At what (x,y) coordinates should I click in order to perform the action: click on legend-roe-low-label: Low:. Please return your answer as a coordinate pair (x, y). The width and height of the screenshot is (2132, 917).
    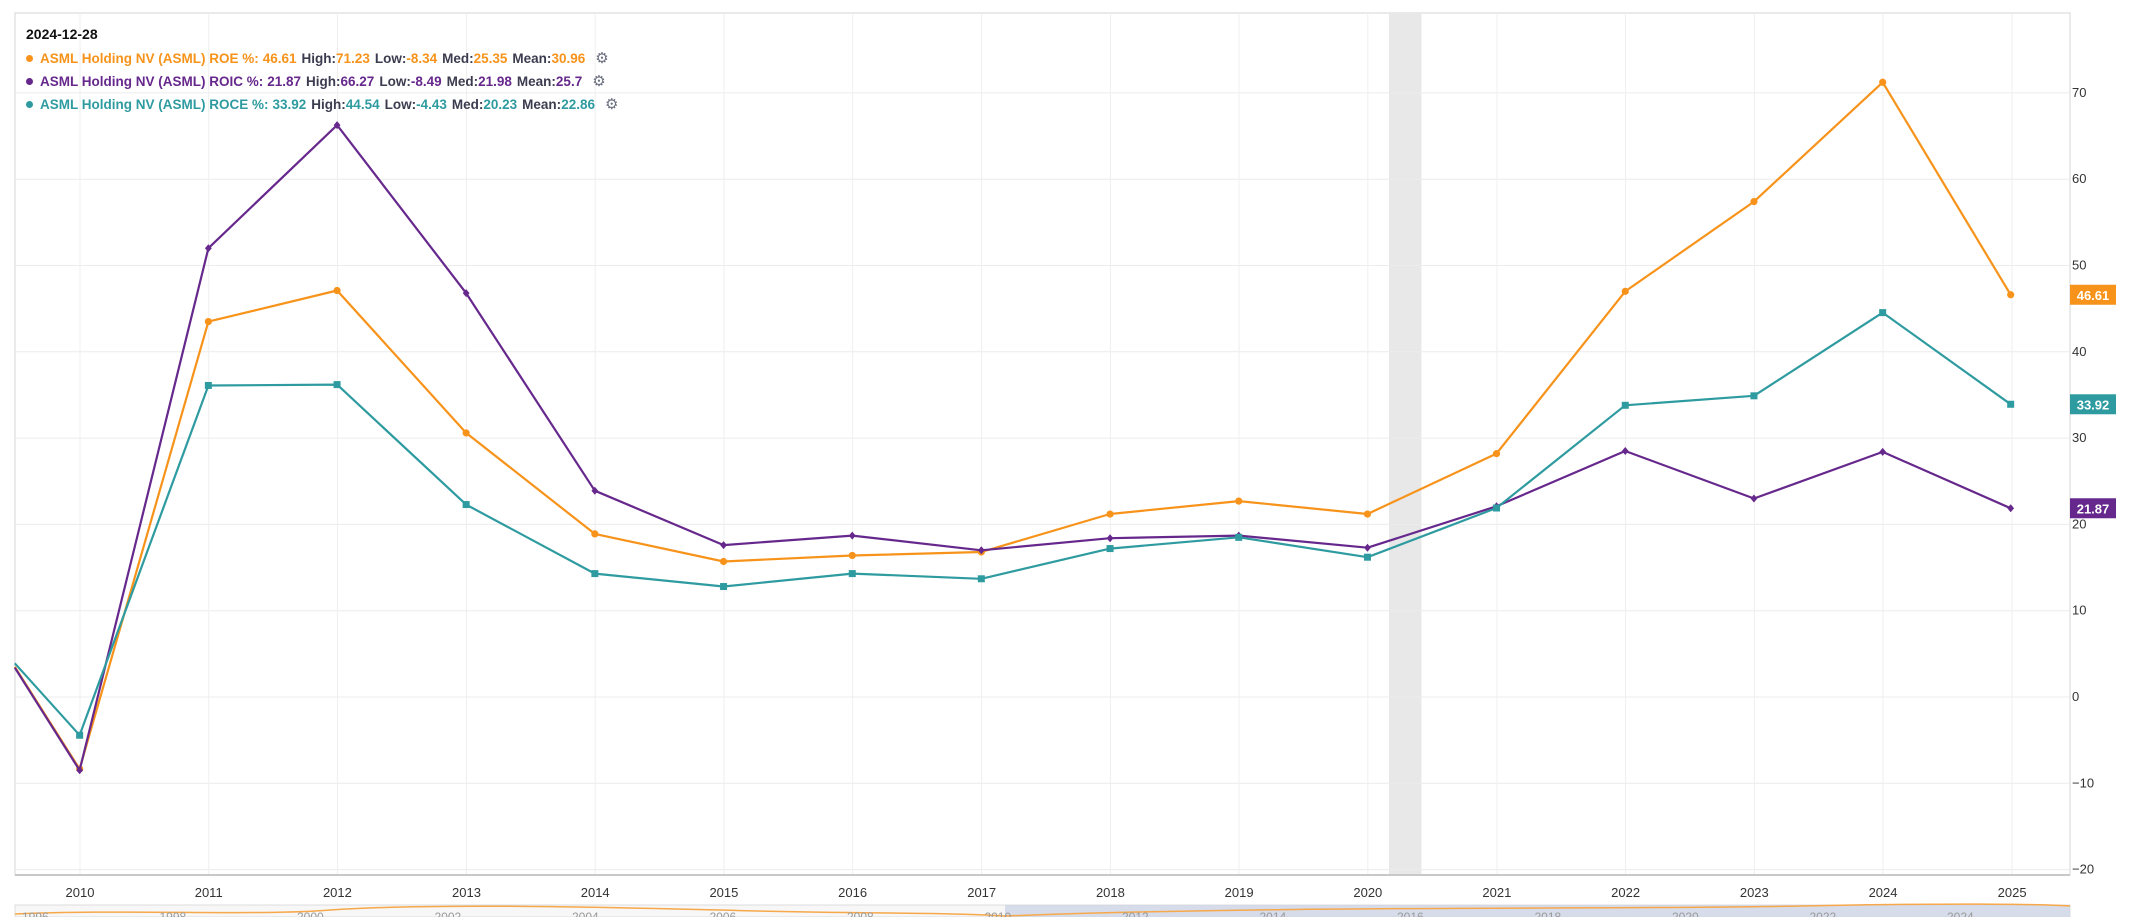
    Looking at the image, I should click on (390, 58).